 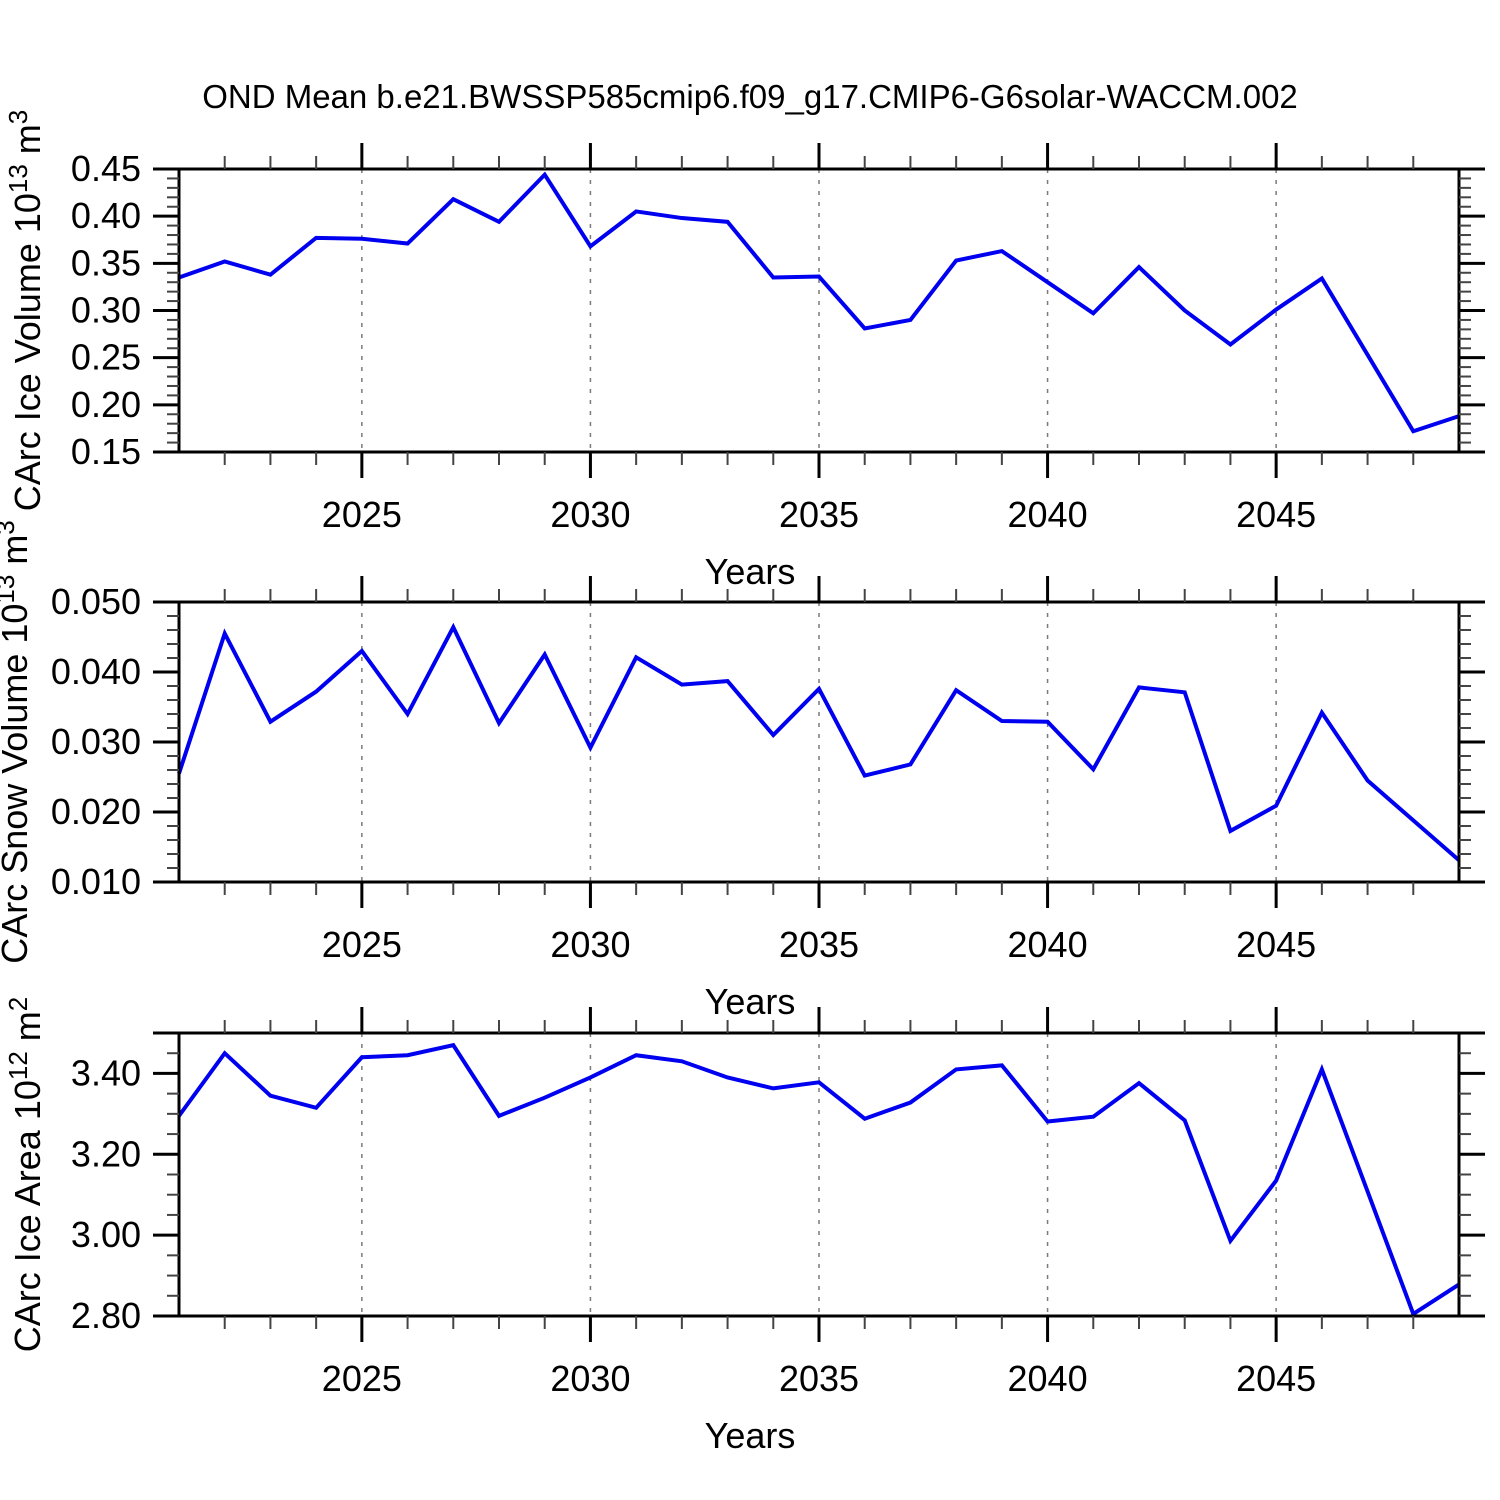 I want to click on panel-snow-volume-y-axis-label: CArc Snow Volume 1013 m3, so click(x=17, y=742).